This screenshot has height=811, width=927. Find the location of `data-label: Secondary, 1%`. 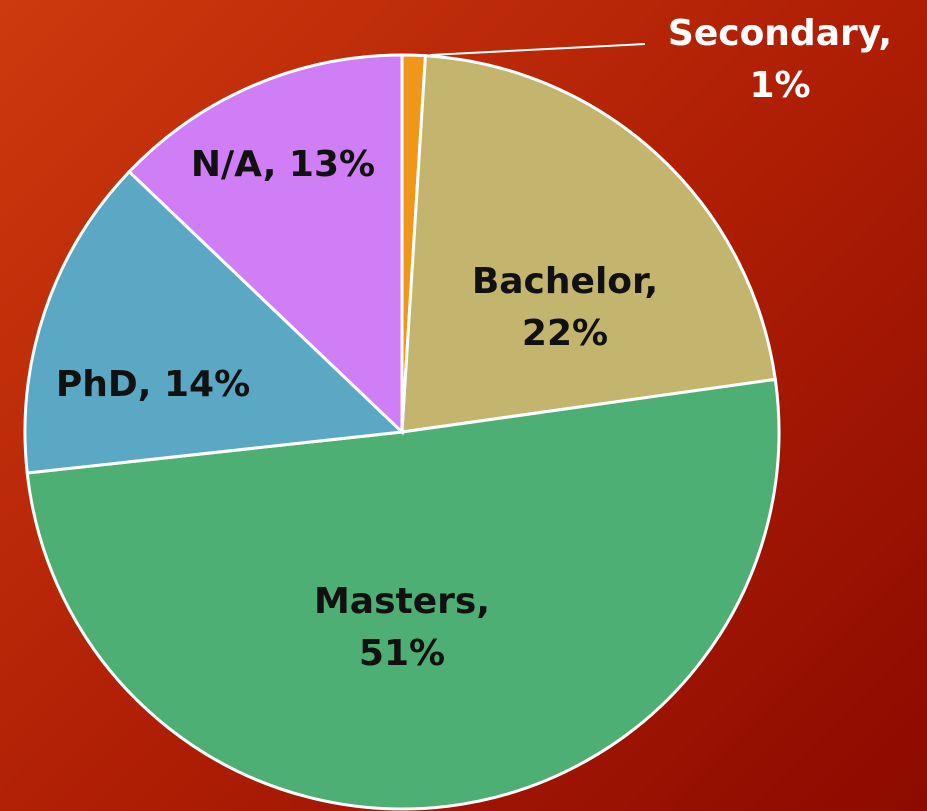

data-label: Secondary, 1% is located at coordinates (780, 59).